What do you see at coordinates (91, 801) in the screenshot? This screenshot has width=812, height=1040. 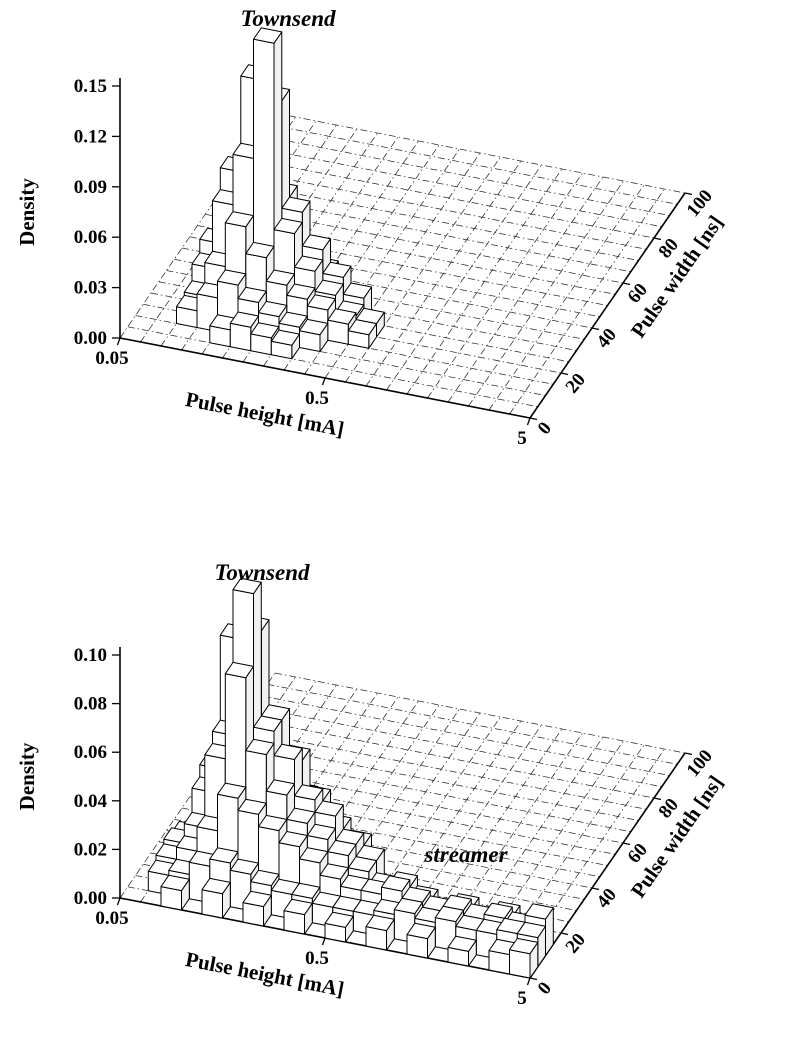 I see `y-tick-label: 0.04` at bounding box center [91, 801].